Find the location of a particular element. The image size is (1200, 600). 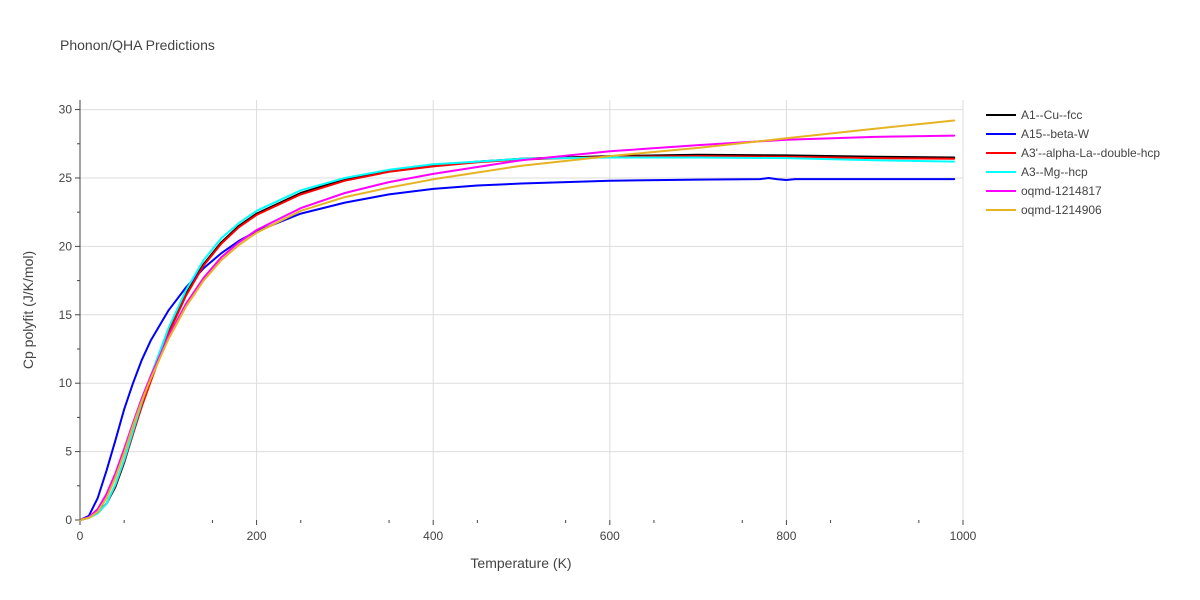

x-tick-label: 0 is located at coordinates (80, 536).